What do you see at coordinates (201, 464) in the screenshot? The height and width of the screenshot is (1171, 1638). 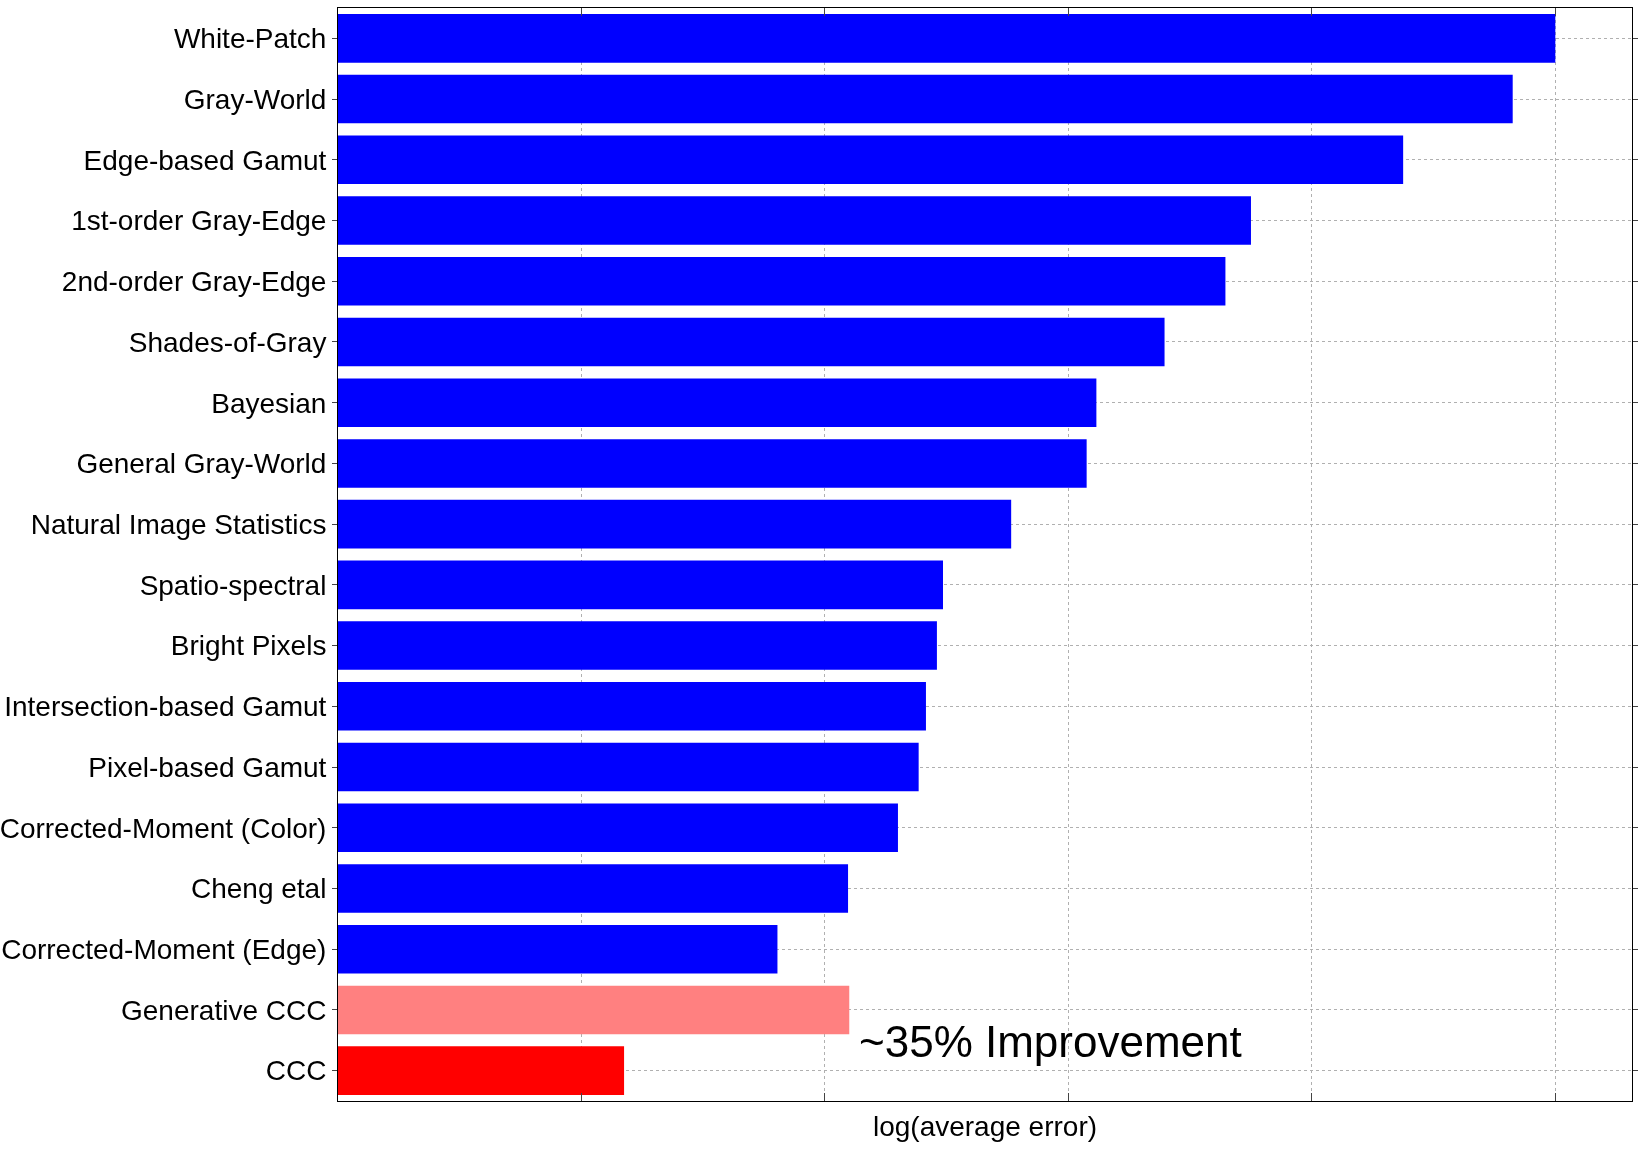 I see `y-tick-label: General Gray-World` at bounding box center [201, 464].